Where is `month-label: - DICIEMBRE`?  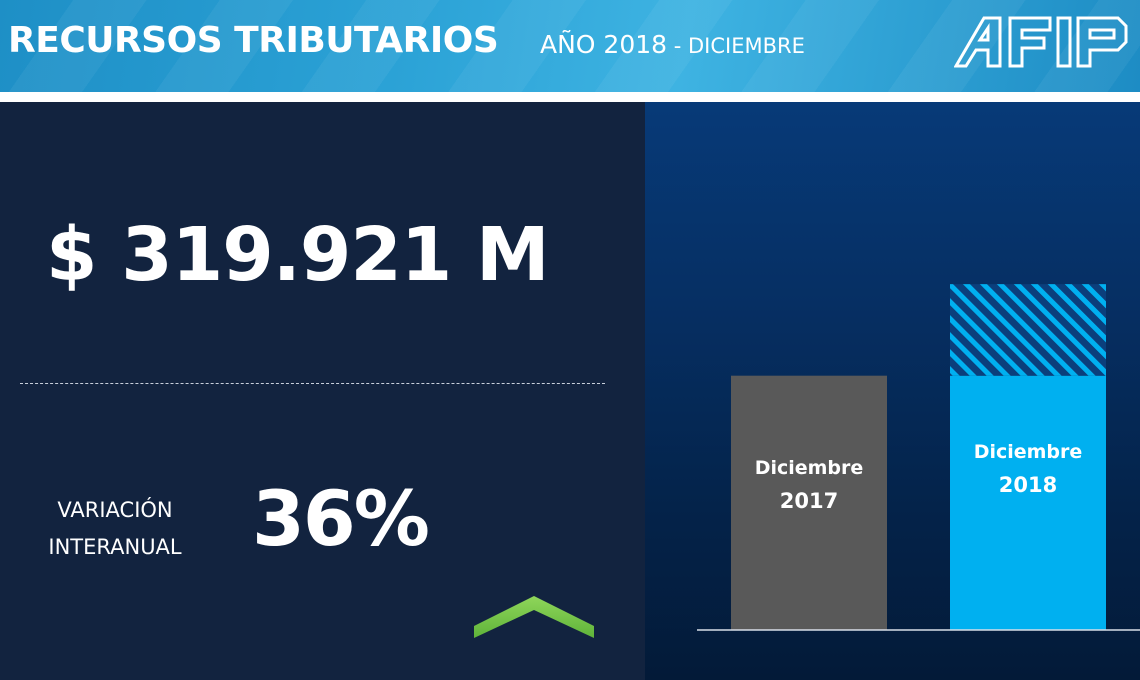 month-label: - DICIEMBRE is located at coordinates (736, 46).